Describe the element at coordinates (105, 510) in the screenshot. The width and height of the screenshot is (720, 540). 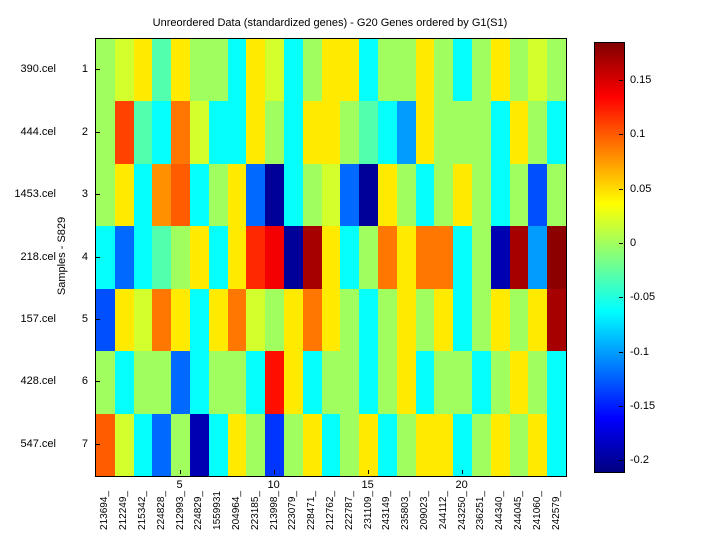
I see `gene-label: 213694_` at that location.